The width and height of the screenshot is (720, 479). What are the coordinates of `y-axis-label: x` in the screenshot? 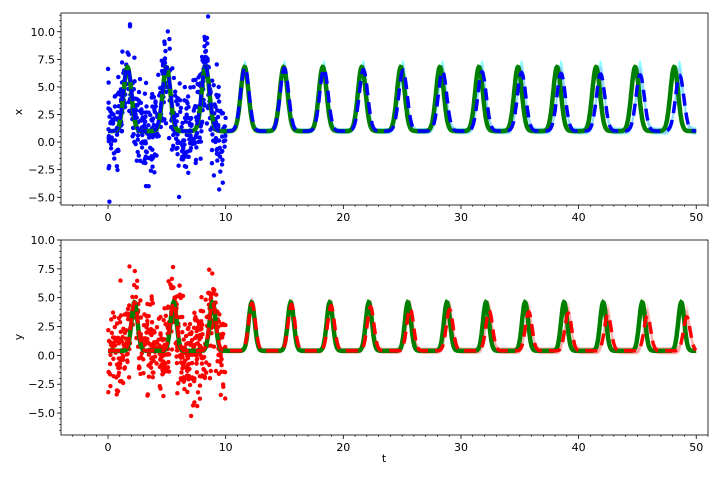 It's located at (18, 111).